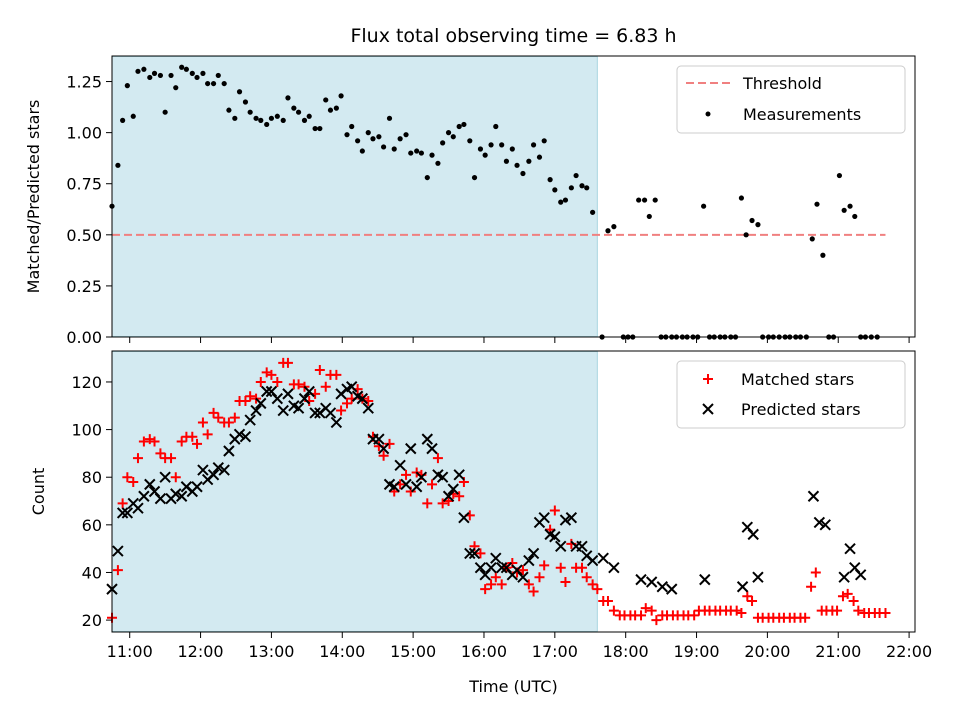  I want to click on count-y-axis: 20 40 60 80 100 120, so click(91, 501).